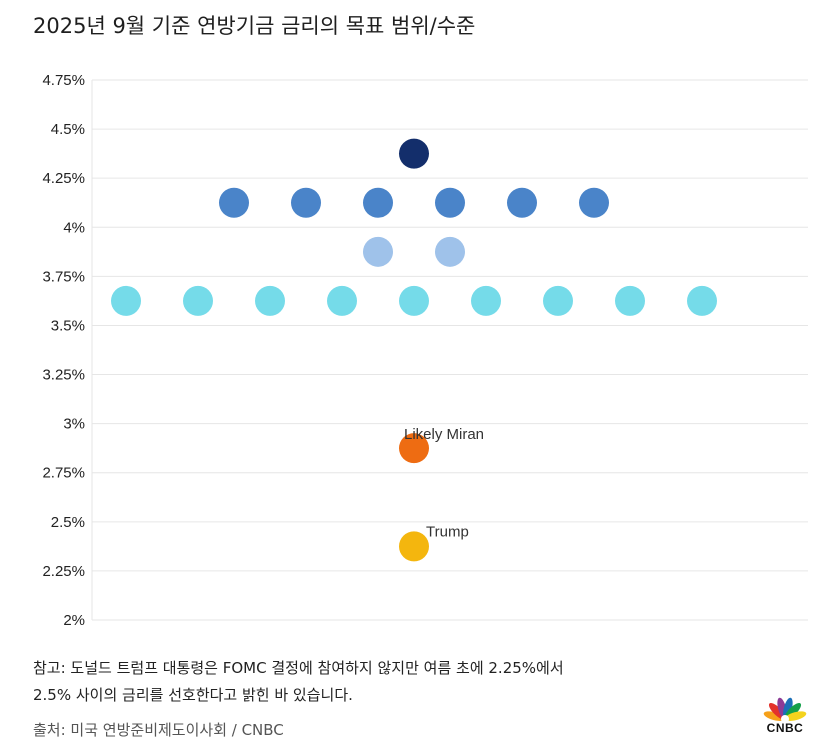  I want to click on chart-source: 출처: 미국 연방준비제도이사회 / CNBC, so click(158, 730).